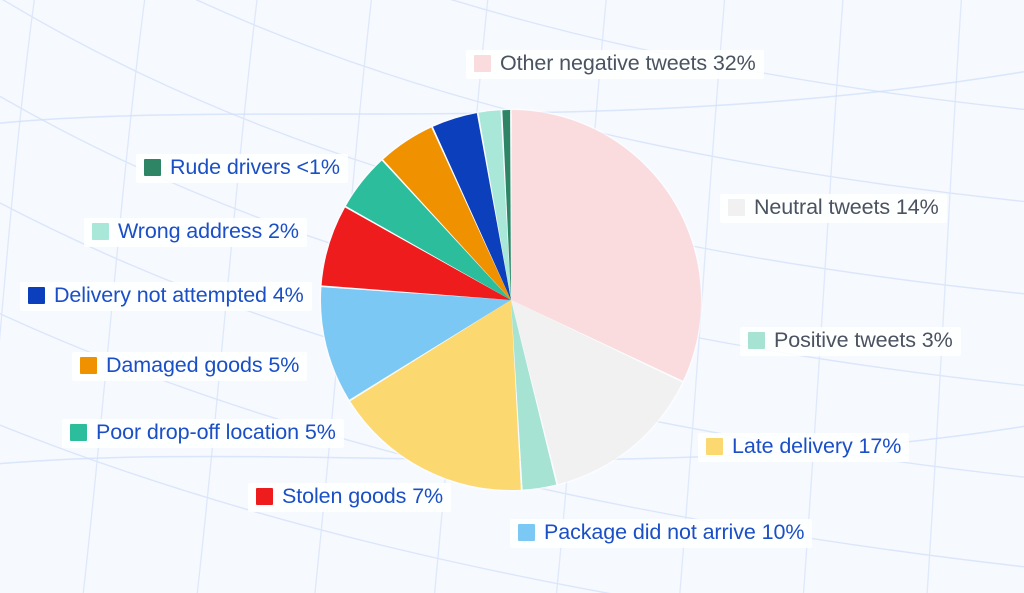  I want to click on pie-label-text: Damaged goods 5%, so click(203, 365).